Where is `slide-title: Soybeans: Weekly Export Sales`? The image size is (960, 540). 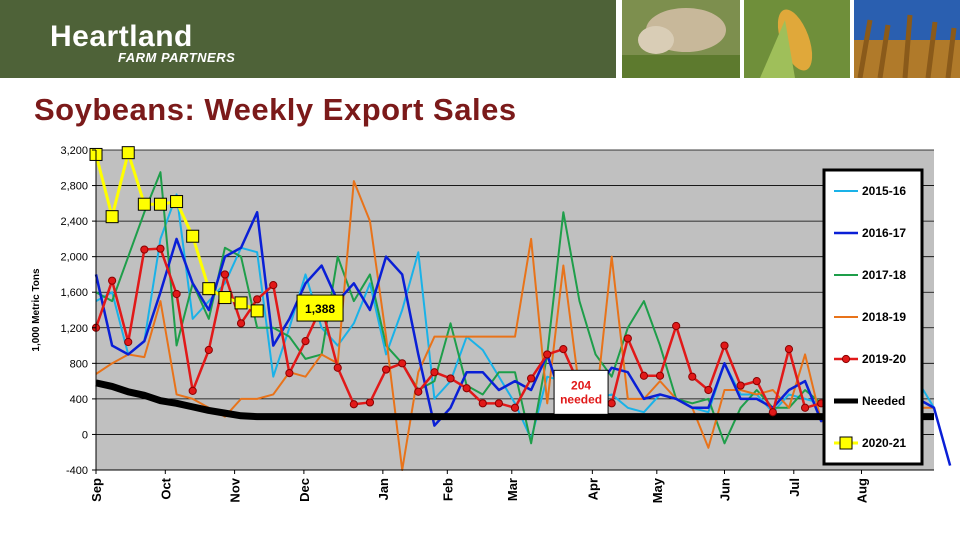 slide-title: Soybeans: Weekly Export Sales is located at coordinates (275, 109).